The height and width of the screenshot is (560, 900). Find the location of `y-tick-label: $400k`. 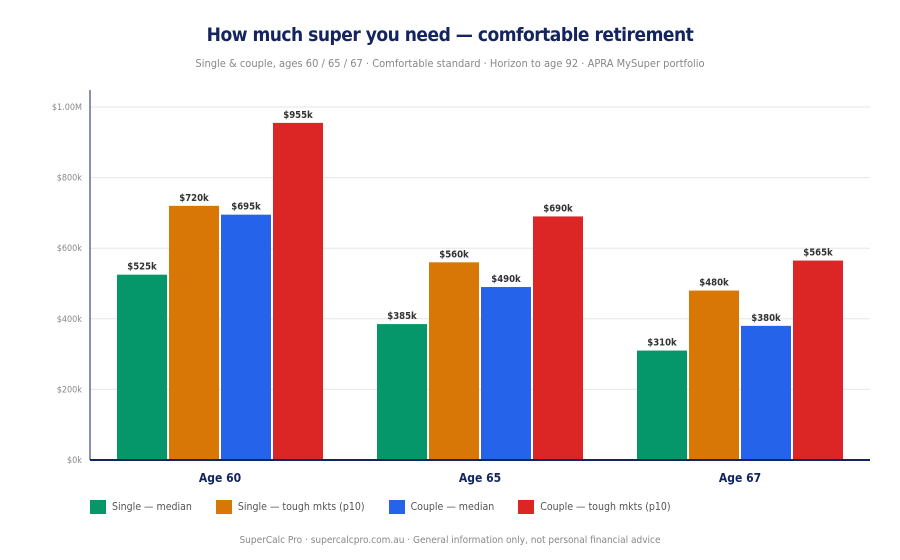

y-tick-label: $400k is located at coordinates (70, 320).